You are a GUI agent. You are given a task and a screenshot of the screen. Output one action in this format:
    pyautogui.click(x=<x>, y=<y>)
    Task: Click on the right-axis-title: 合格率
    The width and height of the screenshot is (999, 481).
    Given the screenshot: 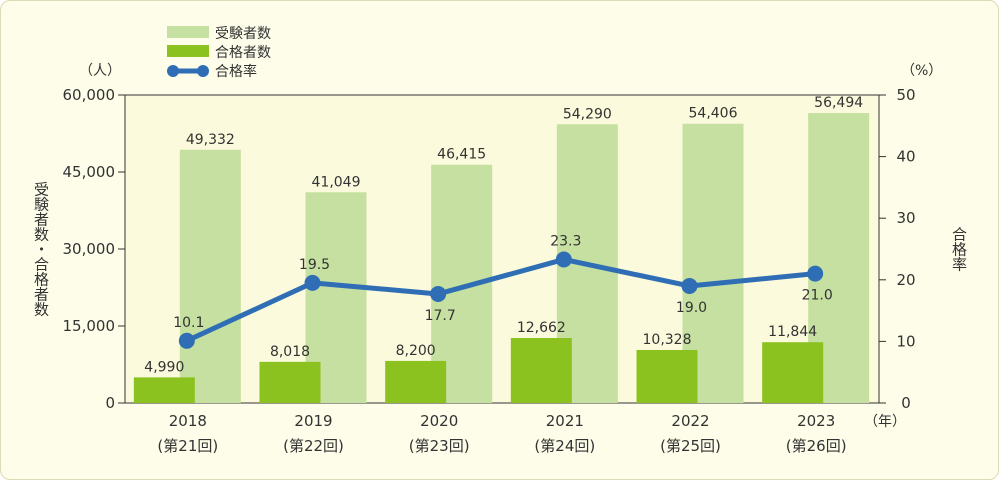 What is the action you would take?
    pyautogui.click(x=959, y=249)
    